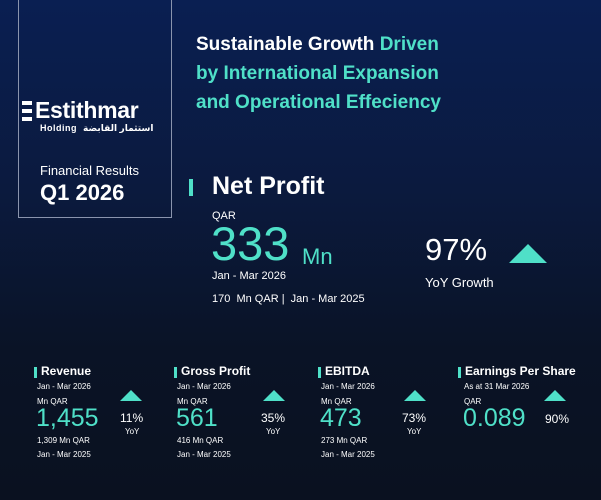 This screenshot has width=601, height=500. I want to click on kpi-title: EBITDA, so click(347, 371).